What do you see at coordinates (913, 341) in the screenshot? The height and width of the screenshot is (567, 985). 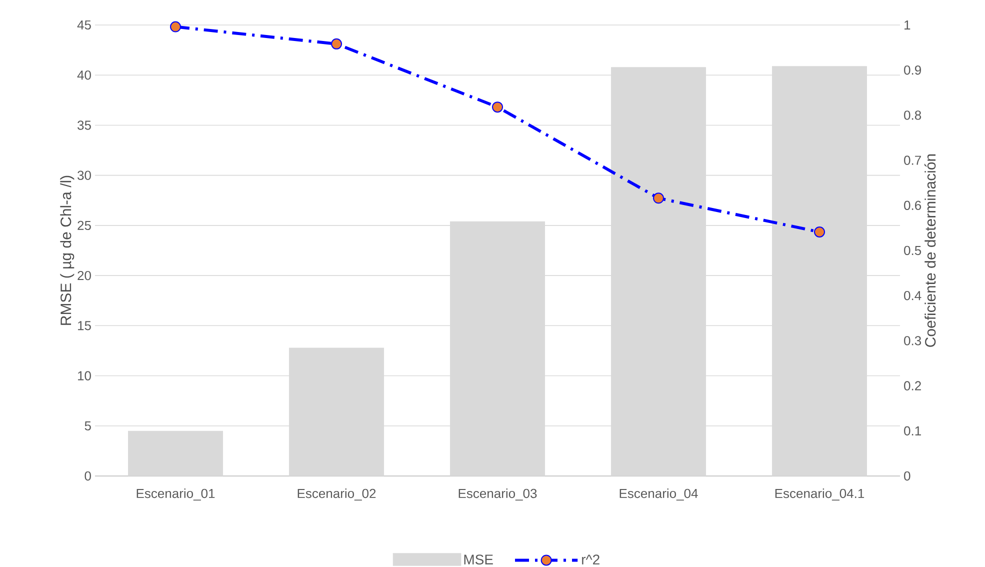 I see `y2-tick-label: 0.3` at bounding box center [913, 341].